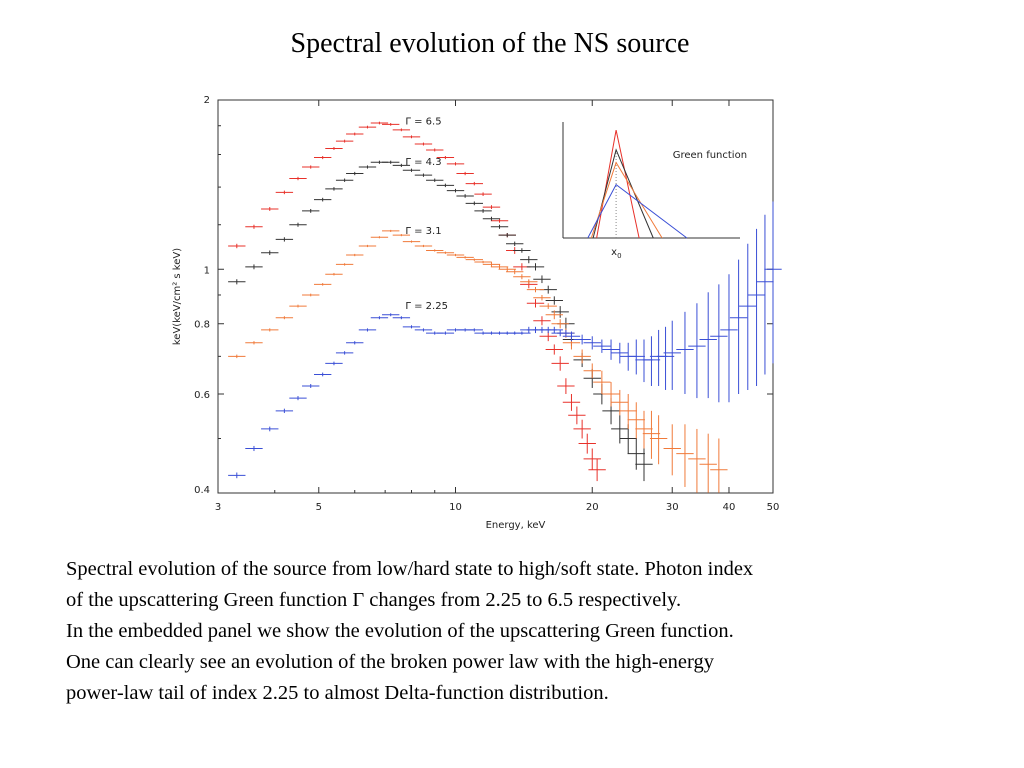 Image resolution: width=1024 pixels, height=768 pixels. Describe the element at coordinates (207, 270) in the screenshot. I see `y-tick-label: 1` at that location.